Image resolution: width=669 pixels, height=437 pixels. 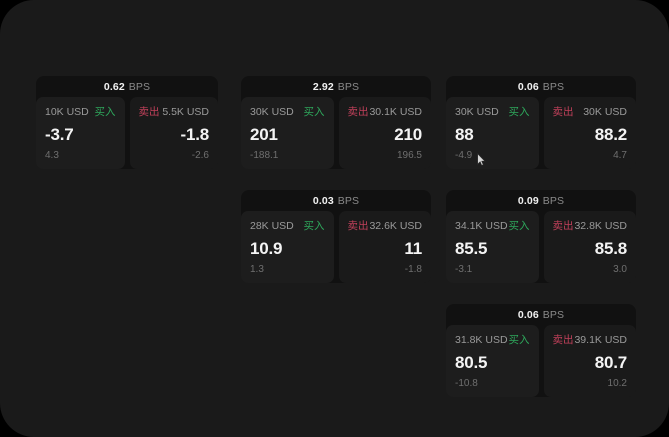 I want to click on bps-quote-card: 0.06 BPS 30K USD 买入 88 -4.9 卖出 30K USD 88.2 4.7, so click(x=541, y=122).